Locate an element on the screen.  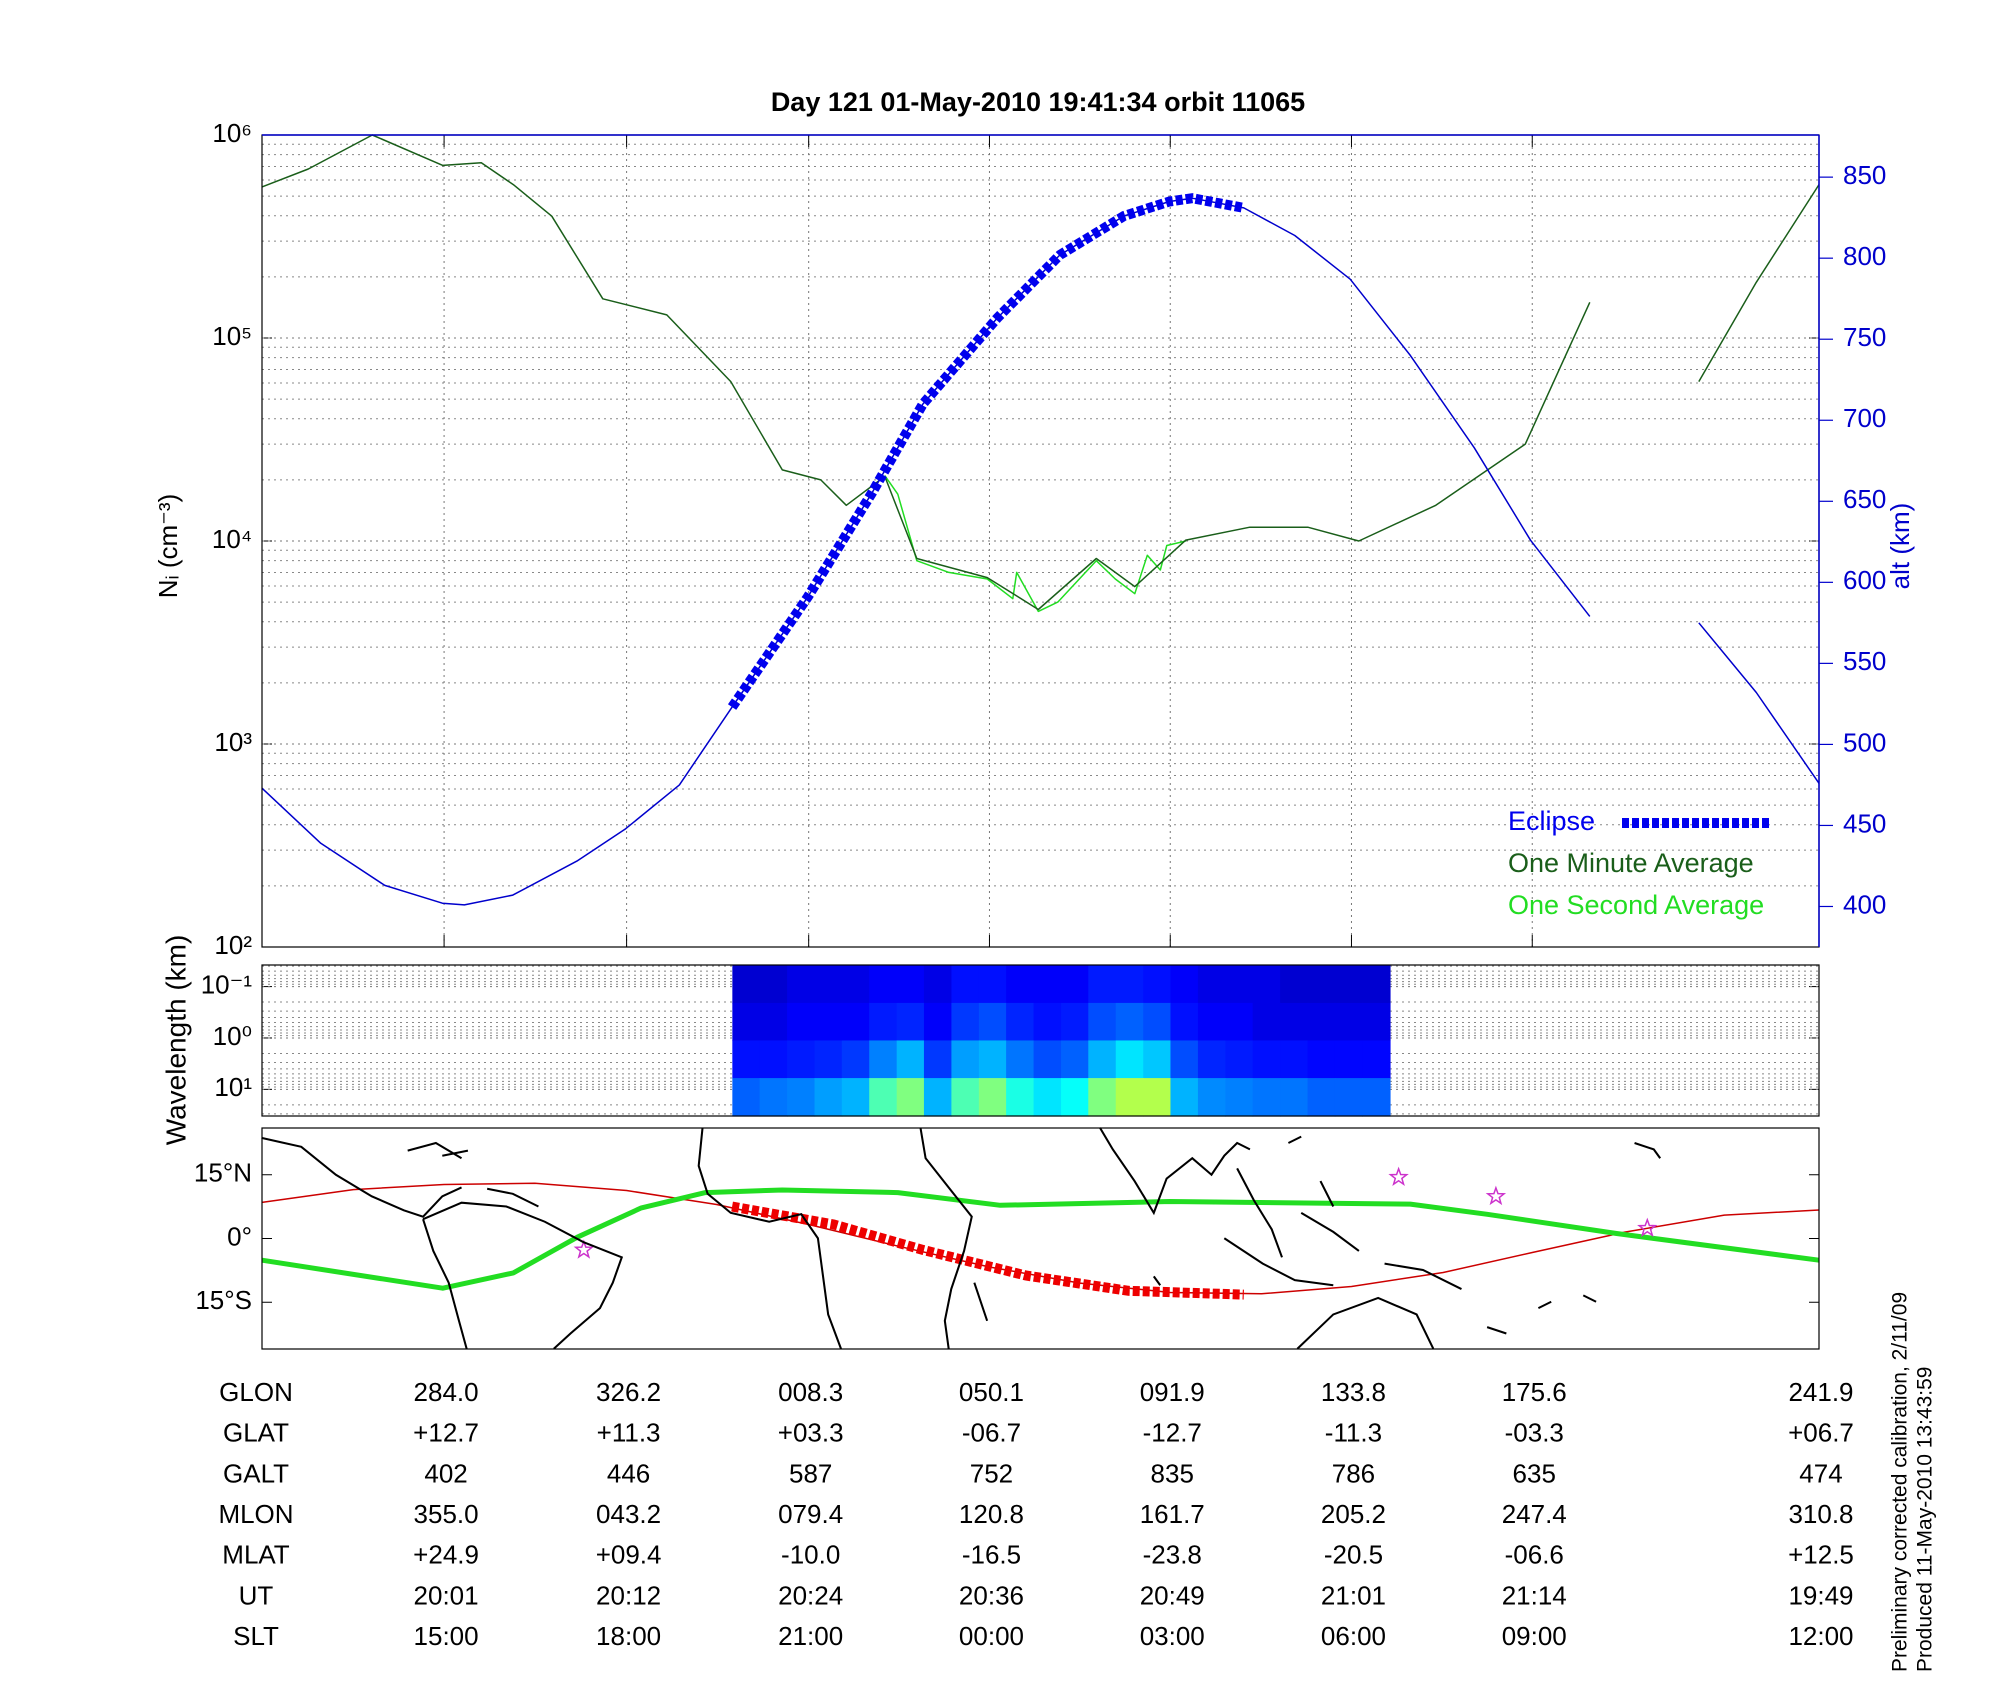
table-cell: +06.7 is located at coordinates (1821, 1433).